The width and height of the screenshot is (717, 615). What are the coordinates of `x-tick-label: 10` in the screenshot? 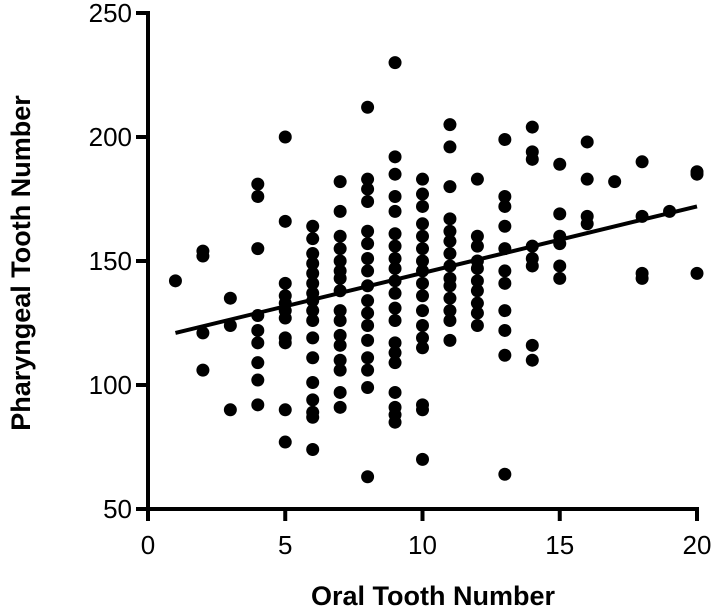 It's located at (422, 545).